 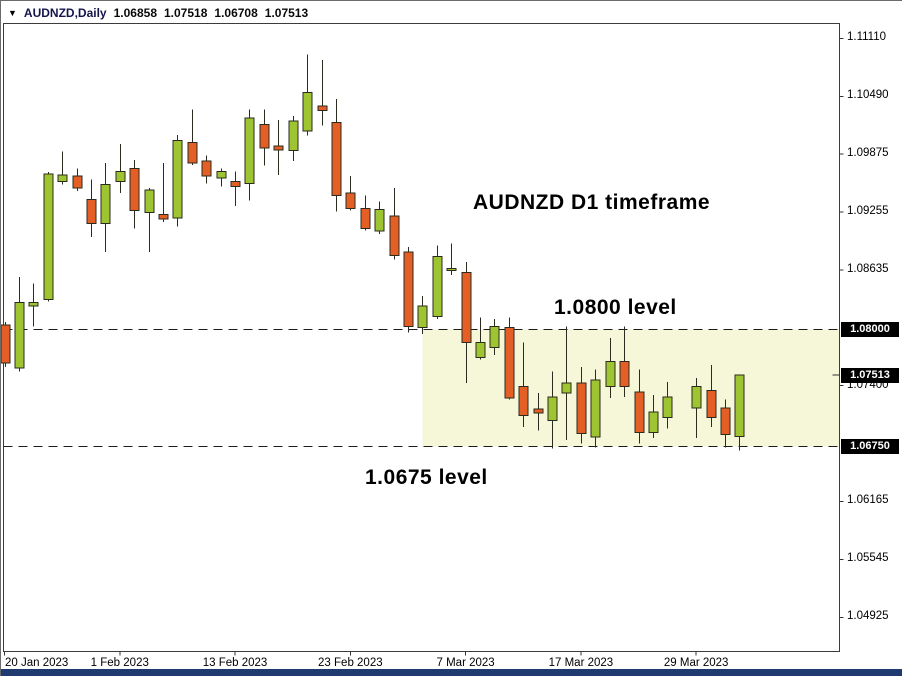 What do you see at coordinates (119, 663) in the screenshot?
I see `date-axis-label: 1 Feb 2023` at bounding box center [119, 663].